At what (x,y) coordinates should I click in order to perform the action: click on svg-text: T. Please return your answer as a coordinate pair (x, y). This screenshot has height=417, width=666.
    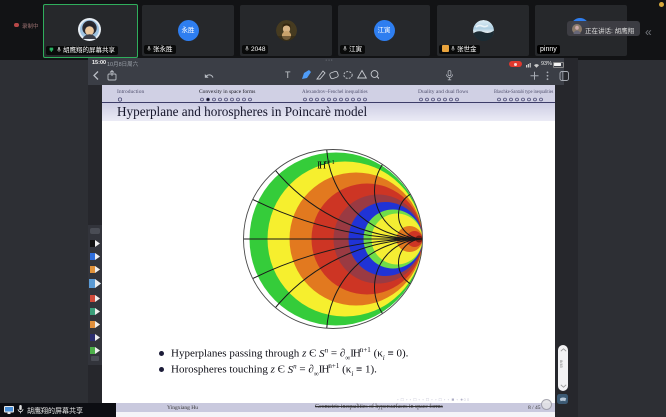
    Looking at the image, I should click on (288, 75).